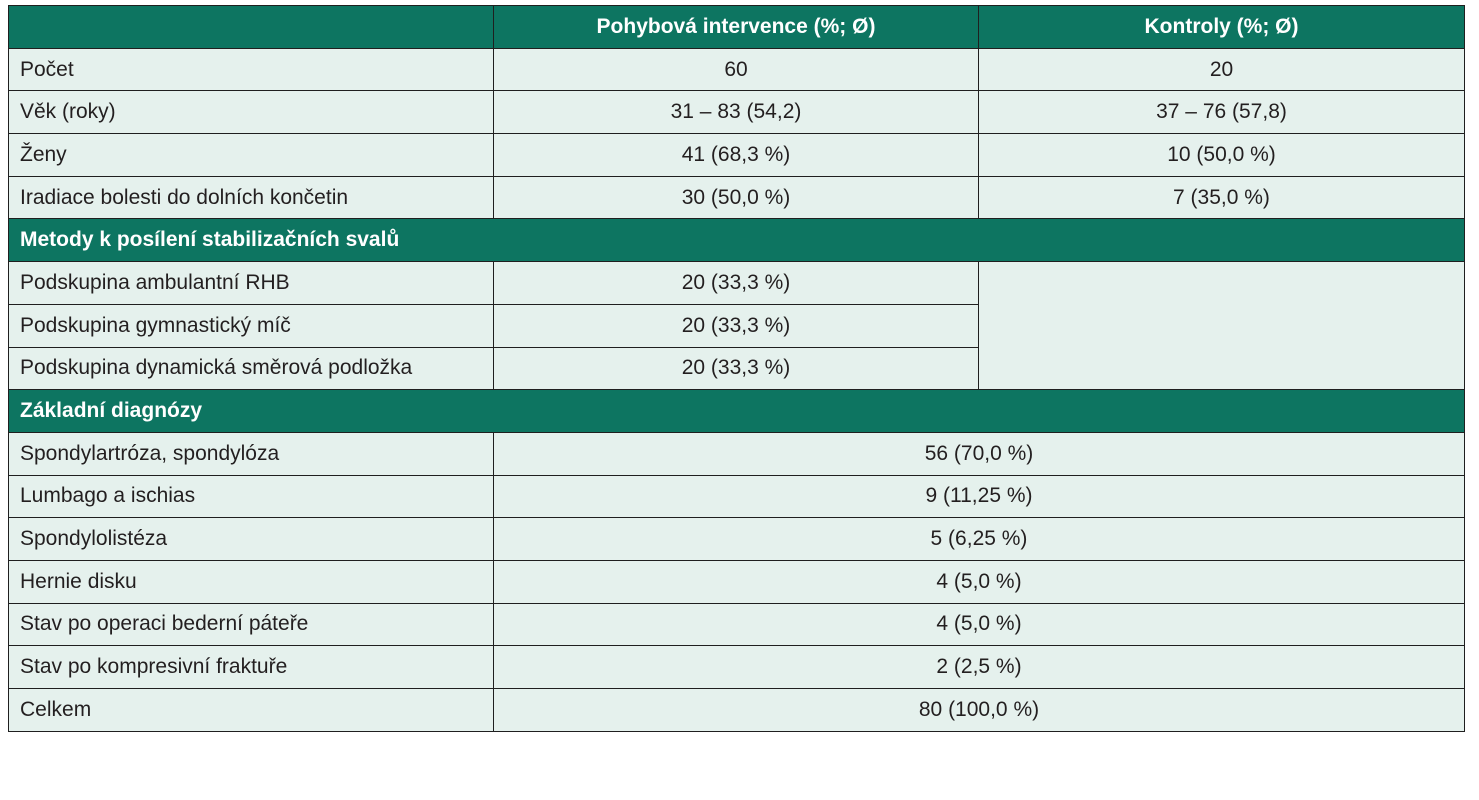  I want to click on control-value: 7 (35,0 %), so click(1221, 197).